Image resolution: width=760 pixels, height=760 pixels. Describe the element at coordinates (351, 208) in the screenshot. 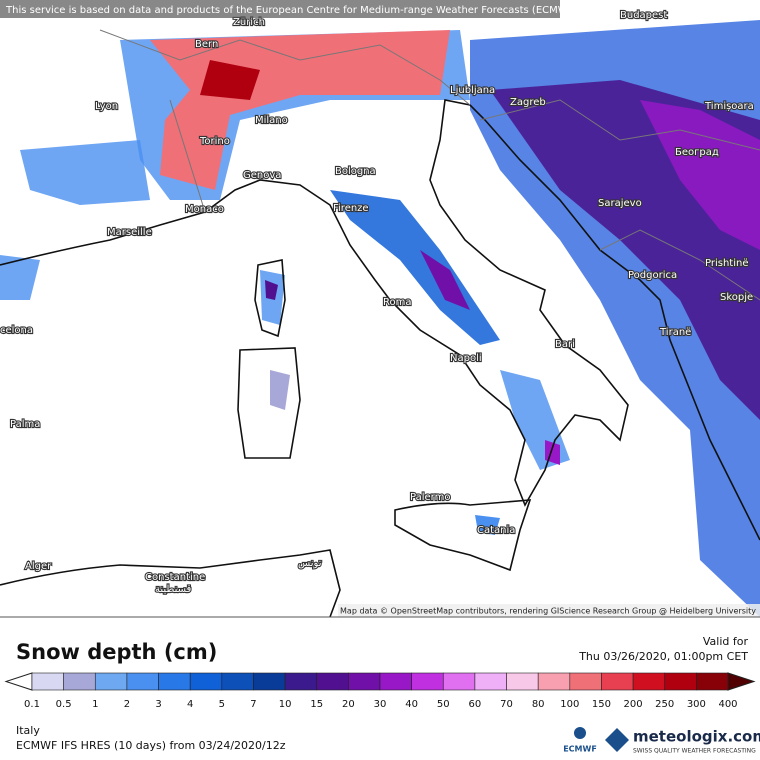

I see `city-label: Firenze` at that location.